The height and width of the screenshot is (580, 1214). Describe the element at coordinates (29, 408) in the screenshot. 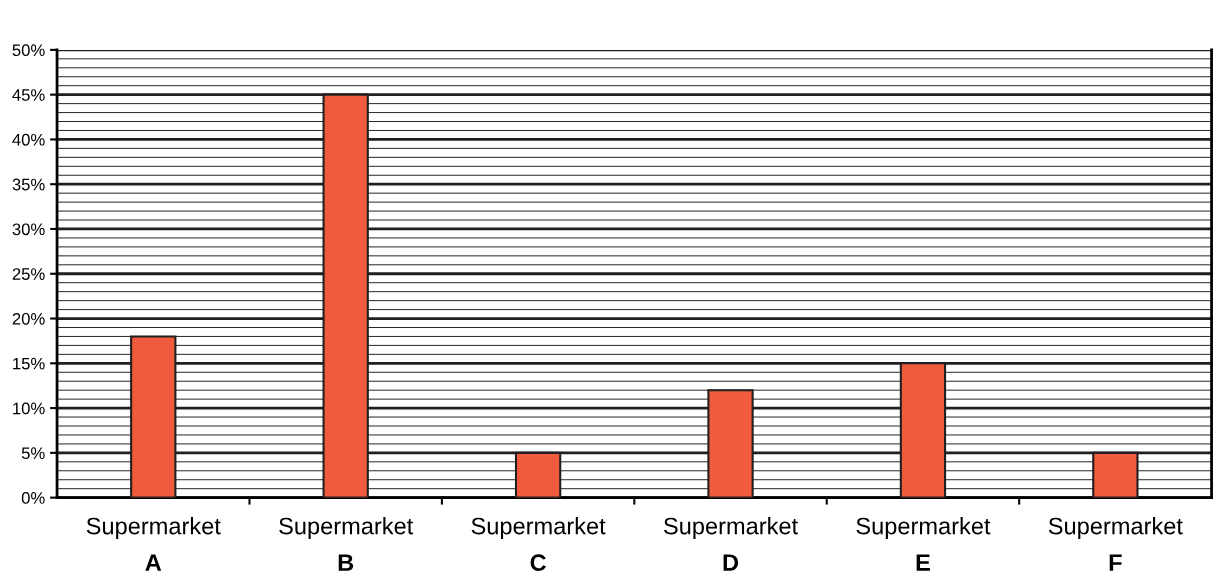

I see `y-tick-label: 10%` at that location.